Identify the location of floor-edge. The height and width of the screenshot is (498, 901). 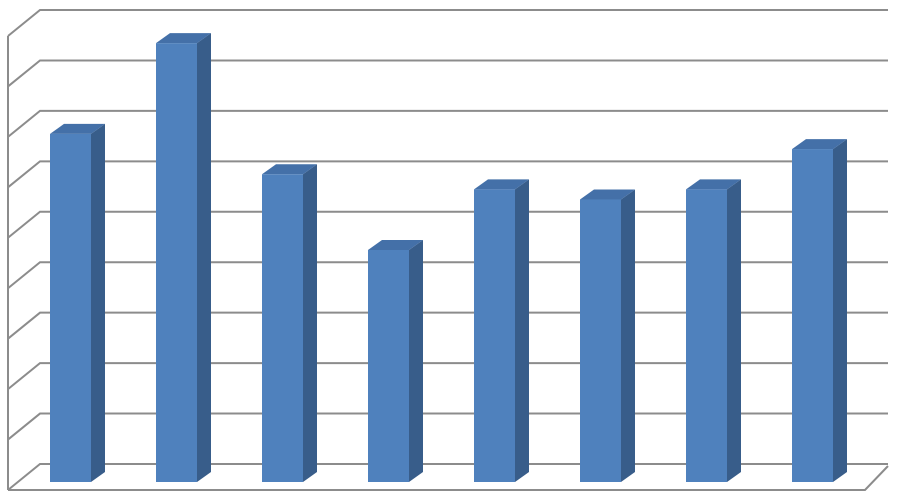
(448, 478).